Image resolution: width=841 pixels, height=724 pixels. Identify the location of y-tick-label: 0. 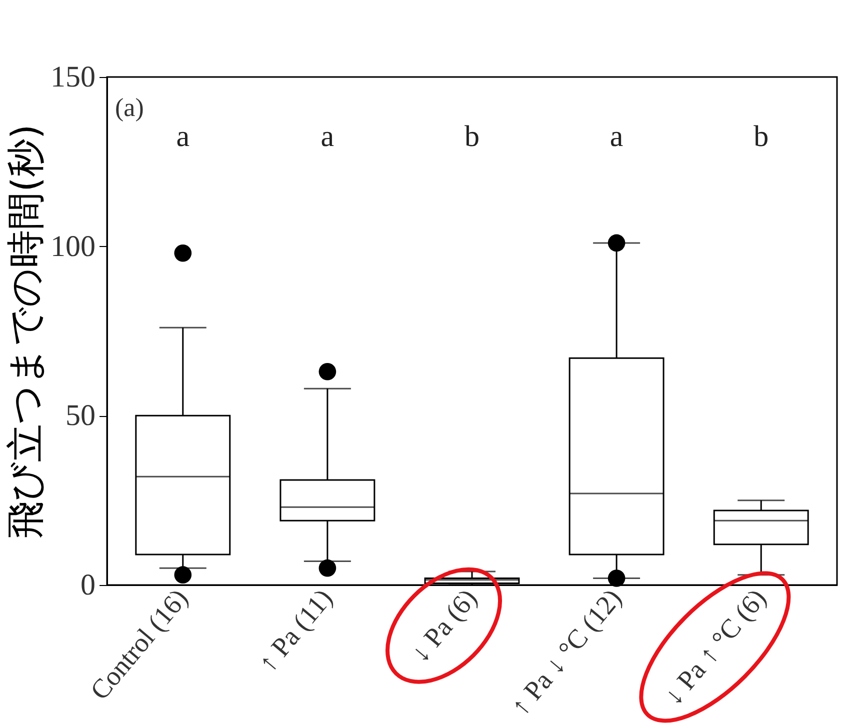
(88, 585).